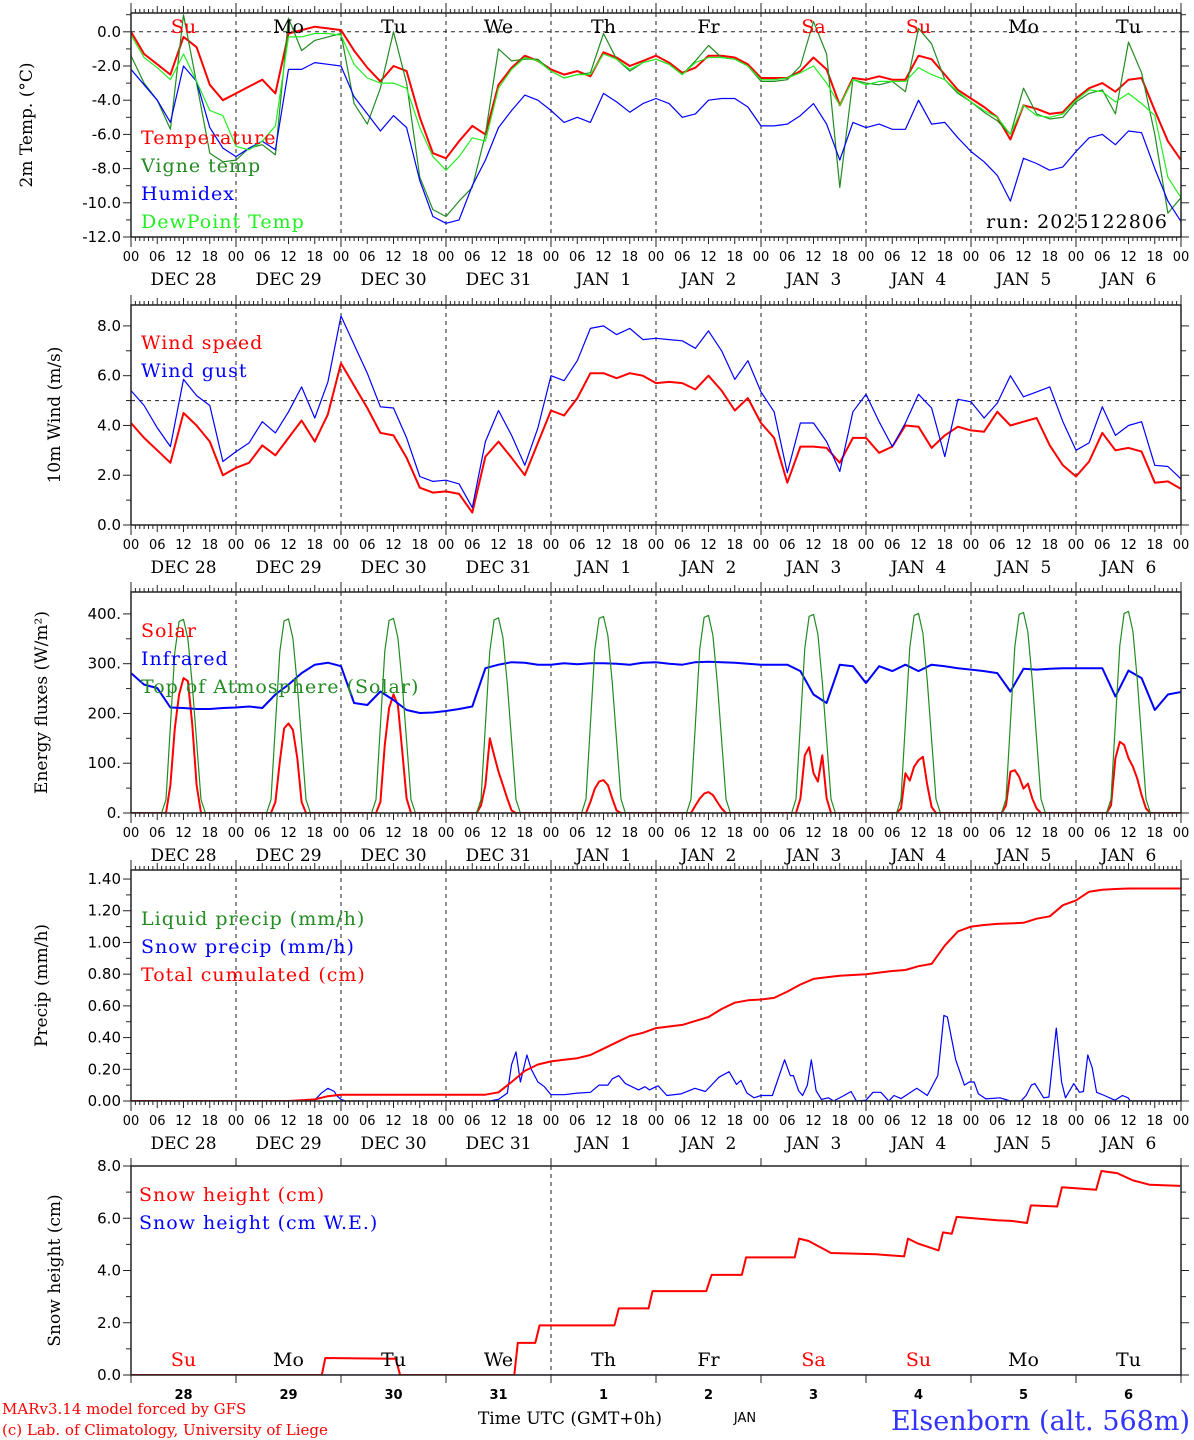  I want to click on plot-frame, so click(656, 985).